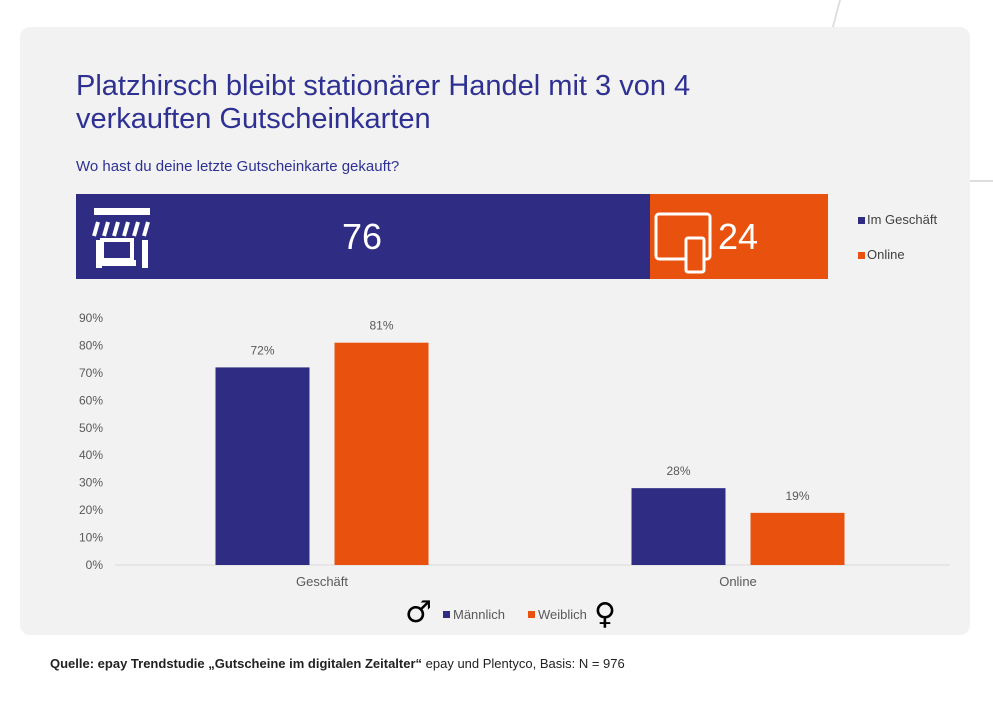 Image resolution: width=993 pixels, height=721 pixels. What do you see at coordinates (121, 238) in the screenshot?
I see `storefront-icon` at bounding box center [121, 238].